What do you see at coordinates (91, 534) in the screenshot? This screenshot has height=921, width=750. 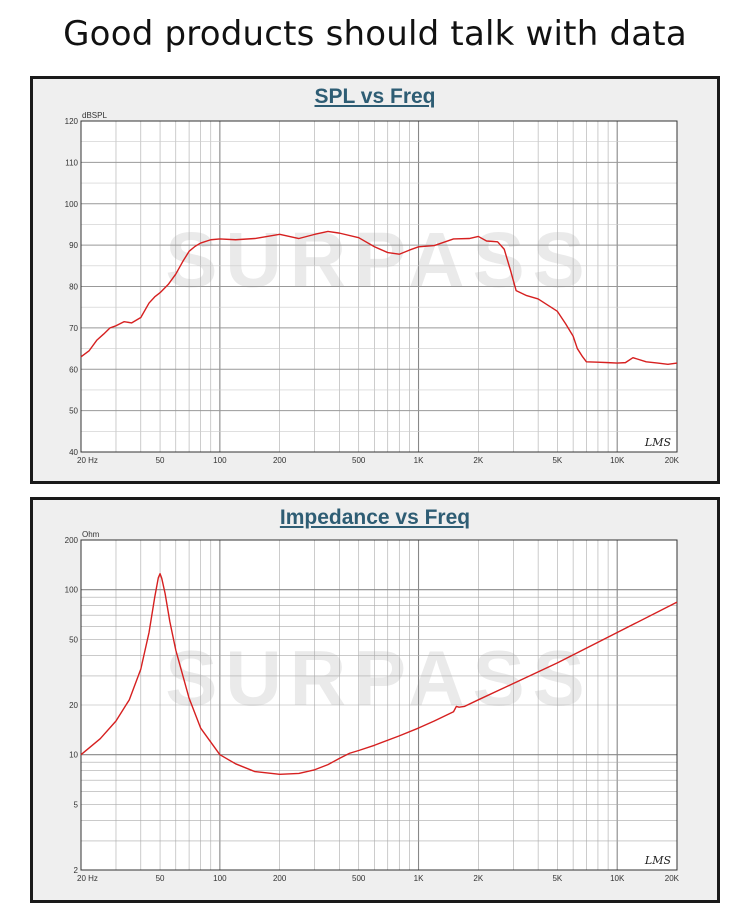 I see `impedance-y-axis-unit: Ohm` at bounding box center [91, 534].